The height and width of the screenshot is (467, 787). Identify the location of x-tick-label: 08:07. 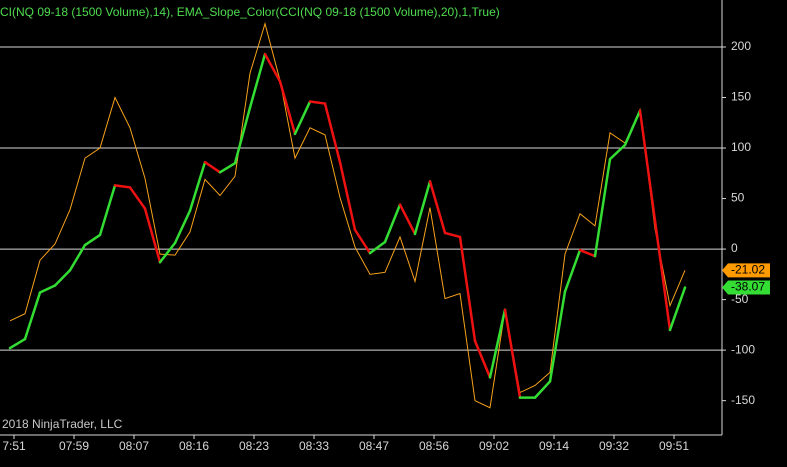
(134, 446).